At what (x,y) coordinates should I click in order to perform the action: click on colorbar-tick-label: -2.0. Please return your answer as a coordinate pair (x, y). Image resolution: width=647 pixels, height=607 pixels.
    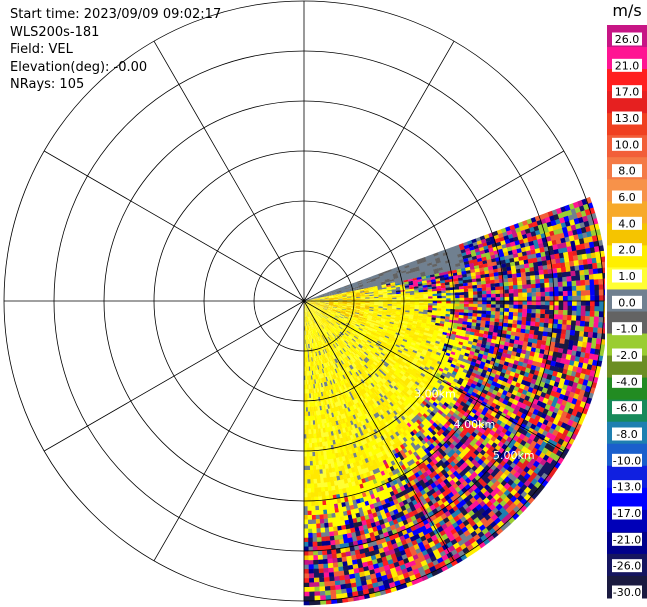
    Looking at the image, I should click on (626, 355).